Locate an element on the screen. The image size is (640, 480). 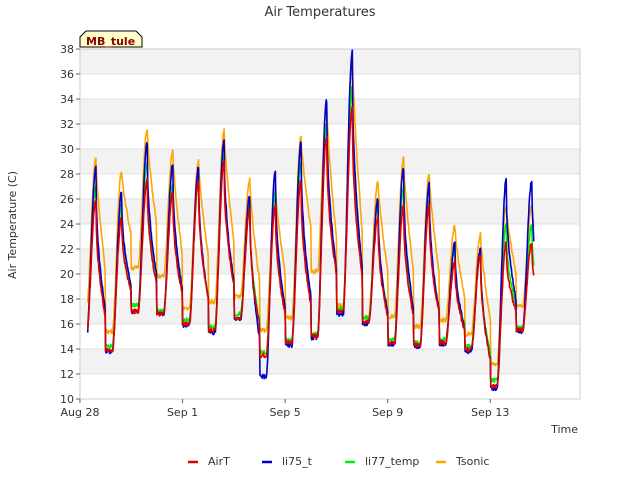
y-tick-label: 10 is located at coordinates (67, 399).